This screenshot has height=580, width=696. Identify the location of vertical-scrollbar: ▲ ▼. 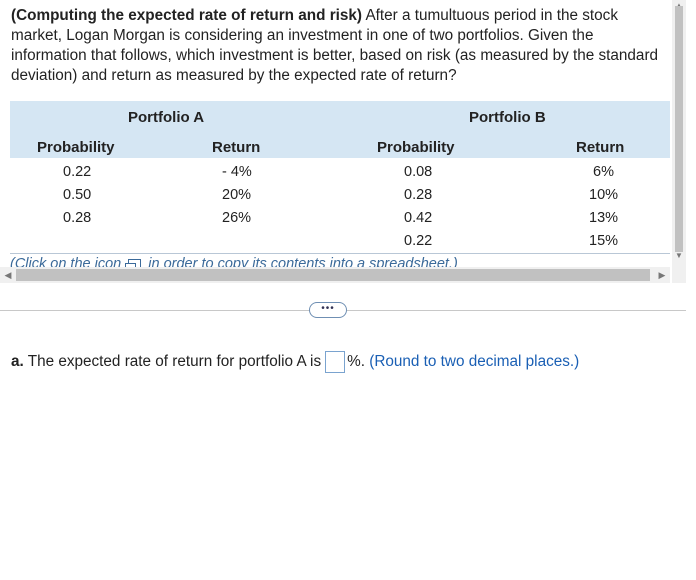
(679, 141).